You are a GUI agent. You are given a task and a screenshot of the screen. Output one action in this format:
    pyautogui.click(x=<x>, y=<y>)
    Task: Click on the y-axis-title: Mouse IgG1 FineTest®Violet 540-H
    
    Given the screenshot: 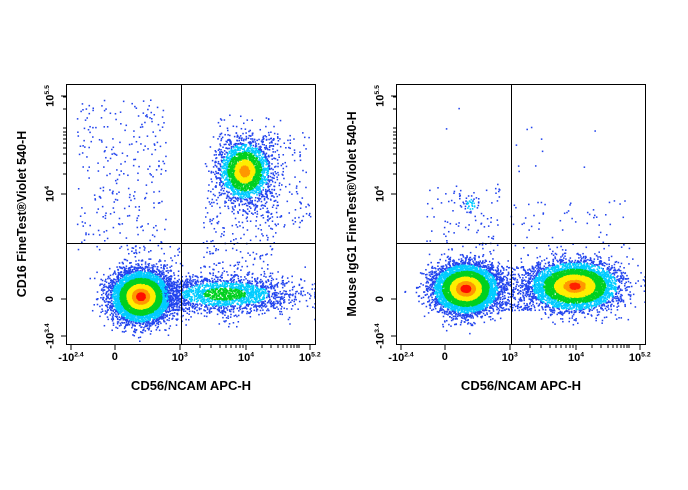 What is the action you would take?
    pyautogui.click(x=352, y=214)
    